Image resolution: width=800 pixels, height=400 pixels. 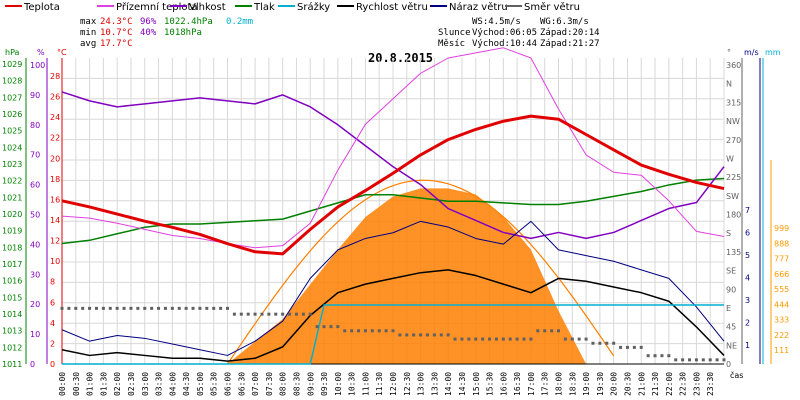 What do you see at coordinates (400, 58) in the screenshot?
I see `chart-date: 20.8.2015` at bounding box center [400, 58].